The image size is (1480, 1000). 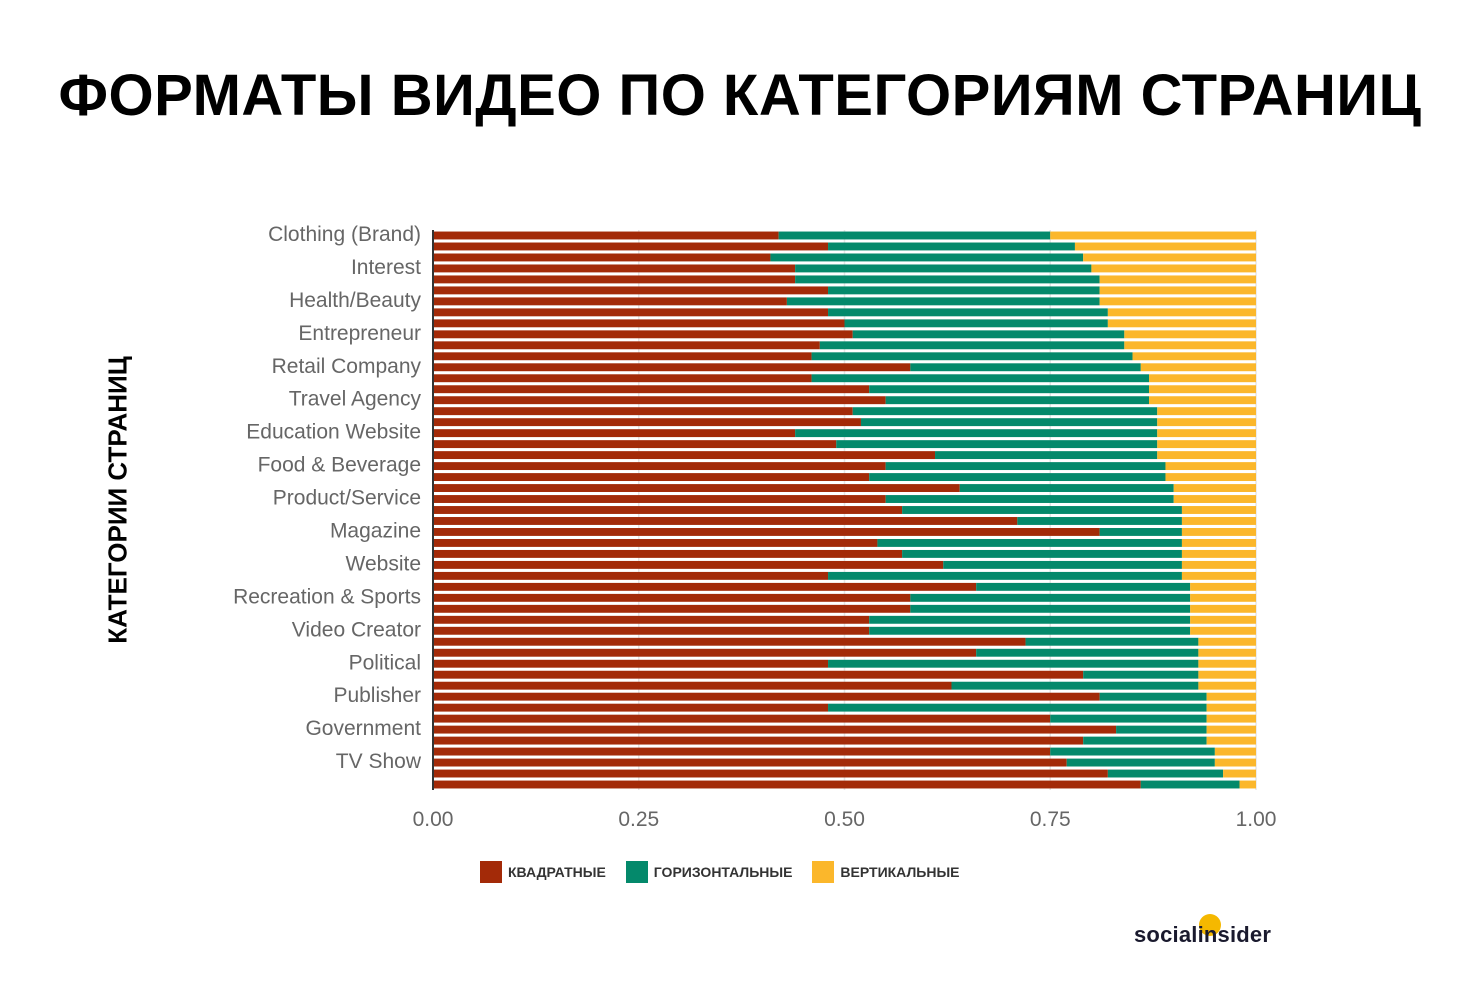 What do you see at coordinates (491, 872) in the screenshot?
I see `legend-swatch-square` at bounding box center [491, 872].